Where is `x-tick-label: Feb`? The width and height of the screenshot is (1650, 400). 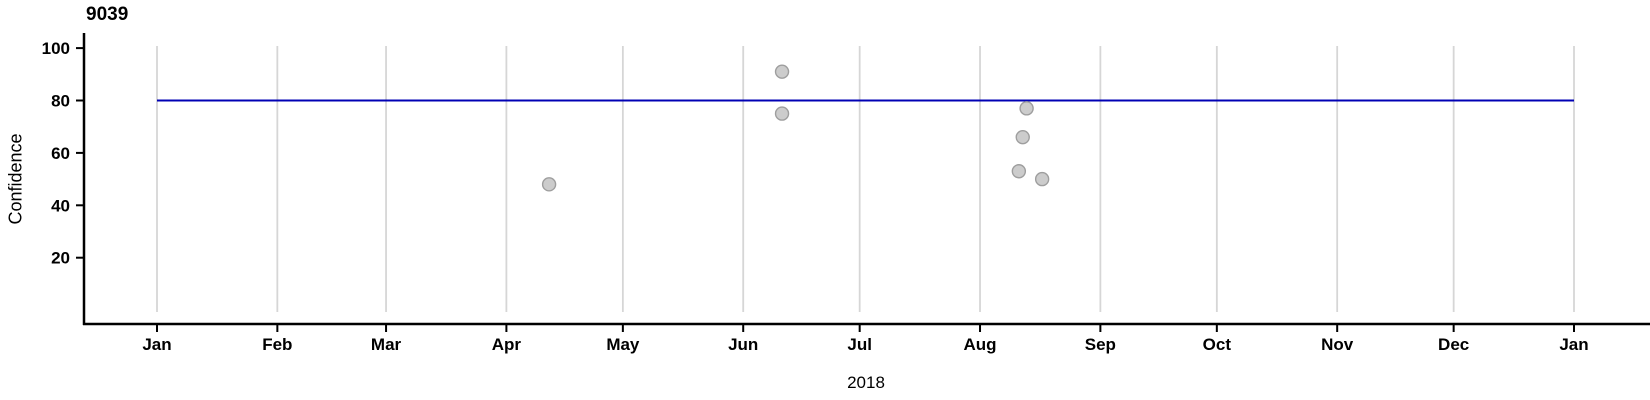 x-tick-label: Feb is located at coordinates (277, 344).